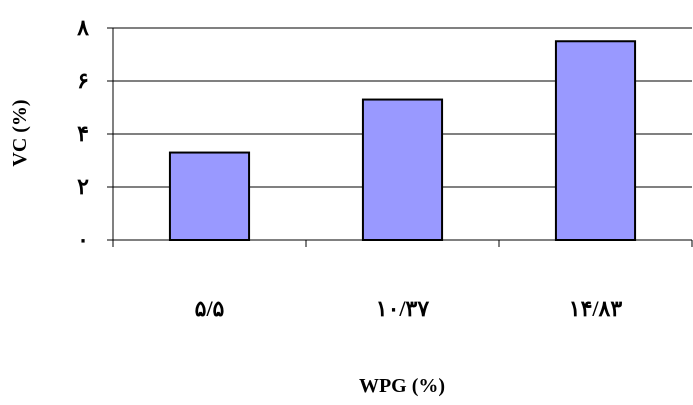 The width and height of the screenshot is (693, 405). I want to click on y-axis-ticks, so click(110, 134).